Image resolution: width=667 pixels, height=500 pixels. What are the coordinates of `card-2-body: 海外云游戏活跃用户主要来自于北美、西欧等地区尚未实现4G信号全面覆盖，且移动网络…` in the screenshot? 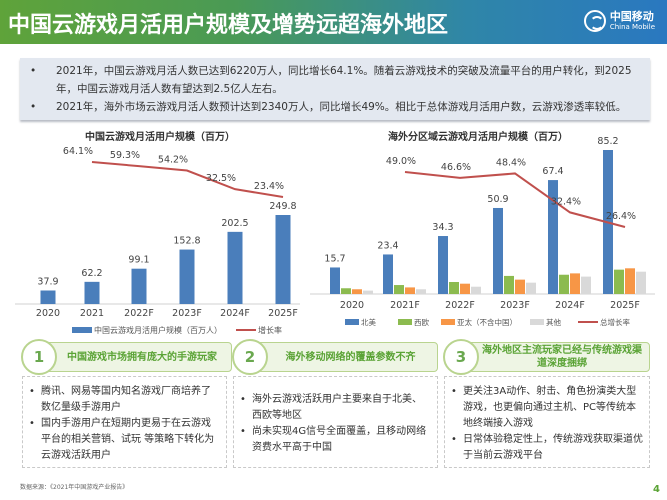 It's located at (335, 422).